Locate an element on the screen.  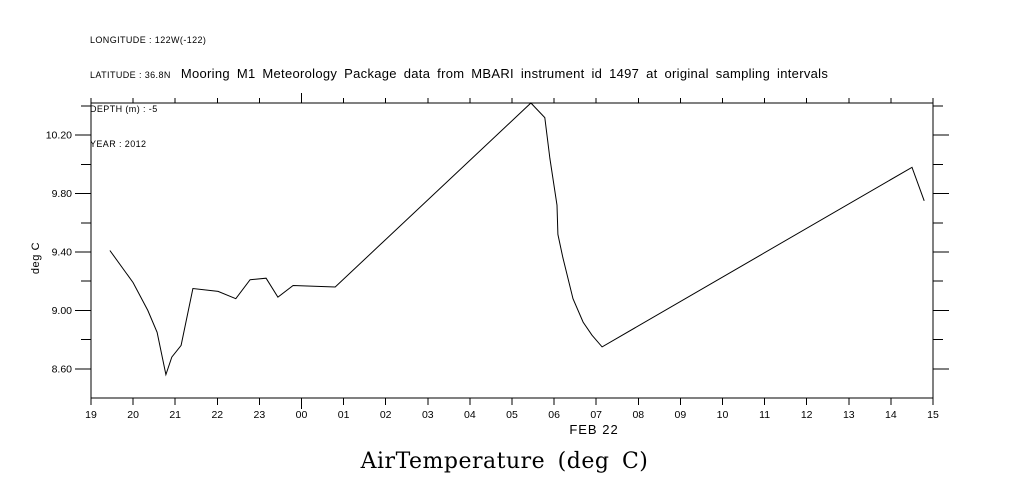
x-tick-label: 14 is located at coordinates (891, 415).